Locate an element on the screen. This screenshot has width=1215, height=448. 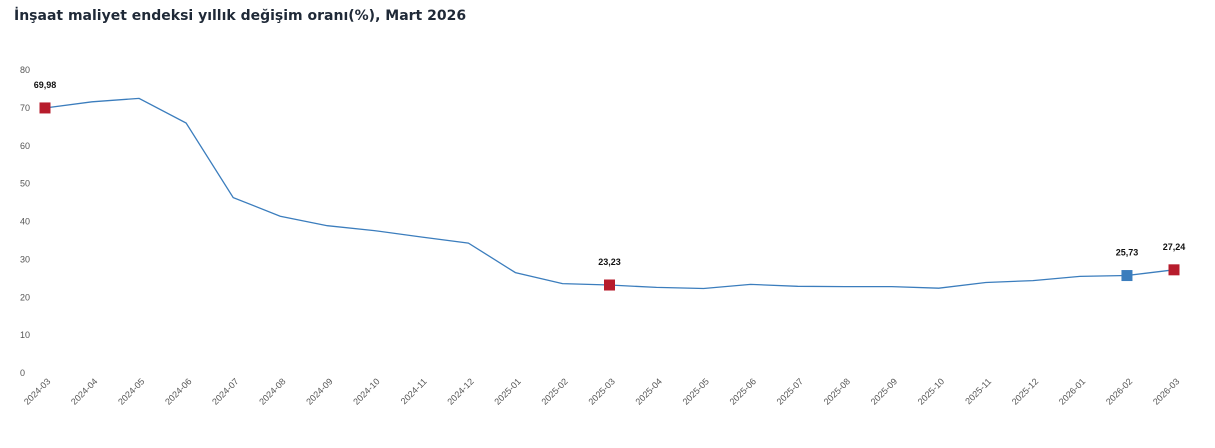
x-tick-label: 2025-08 is located at coordinates (837, 391).